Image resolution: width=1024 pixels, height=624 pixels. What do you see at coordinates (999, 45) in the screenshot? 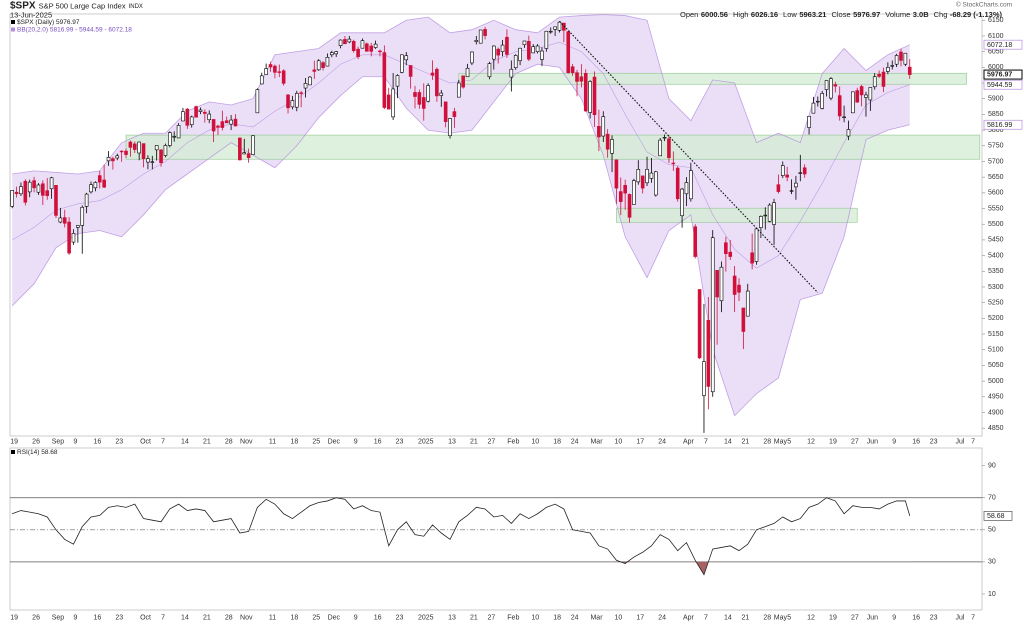
I see `price-tag-label: 6072.18` at bounding box center [999, 45].